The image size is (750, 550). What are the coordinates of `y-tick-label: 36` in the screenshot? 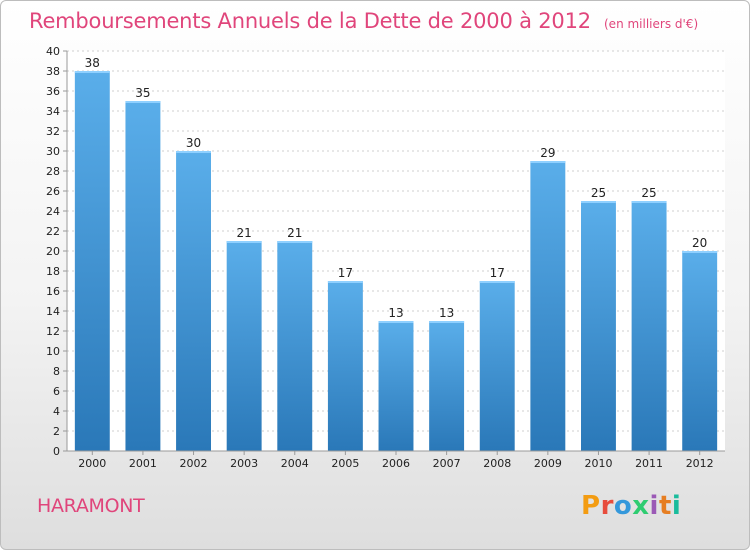 It's located at (53, 91).